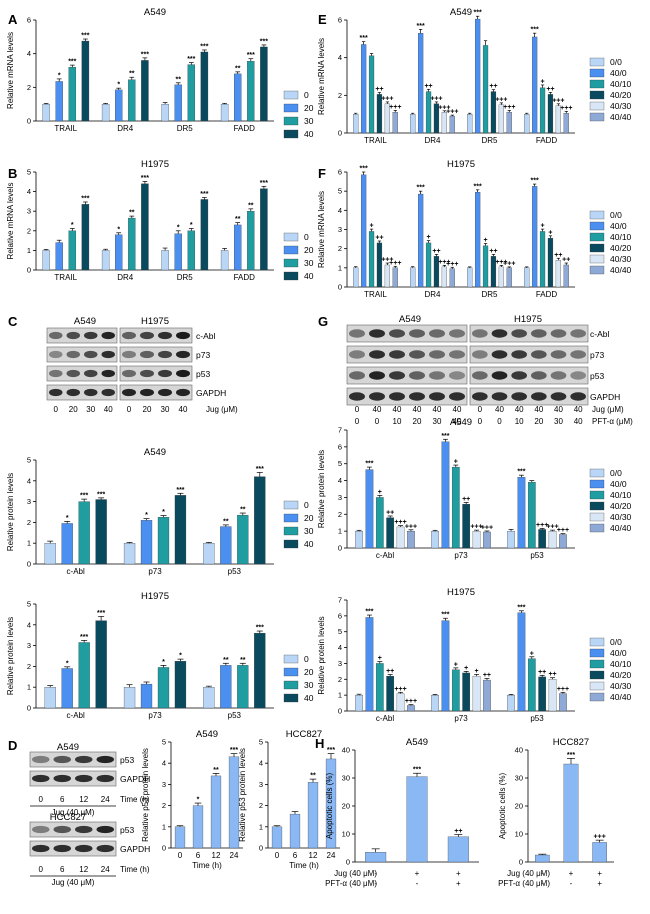  I want to click on x-category-label: DR4, so click(432, 294).